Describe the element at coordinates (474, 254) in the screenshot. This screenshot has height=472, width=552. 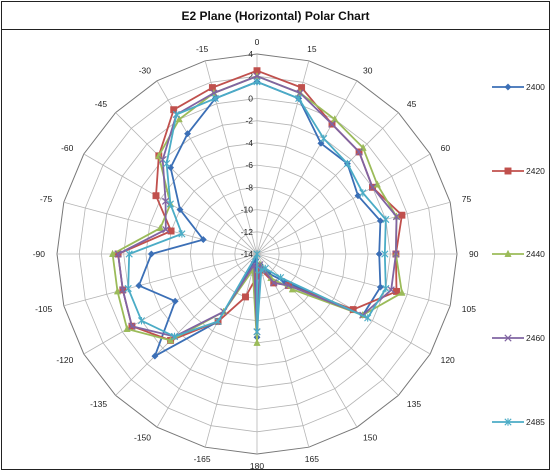
I see `angle-tick-label: 90` at that location.